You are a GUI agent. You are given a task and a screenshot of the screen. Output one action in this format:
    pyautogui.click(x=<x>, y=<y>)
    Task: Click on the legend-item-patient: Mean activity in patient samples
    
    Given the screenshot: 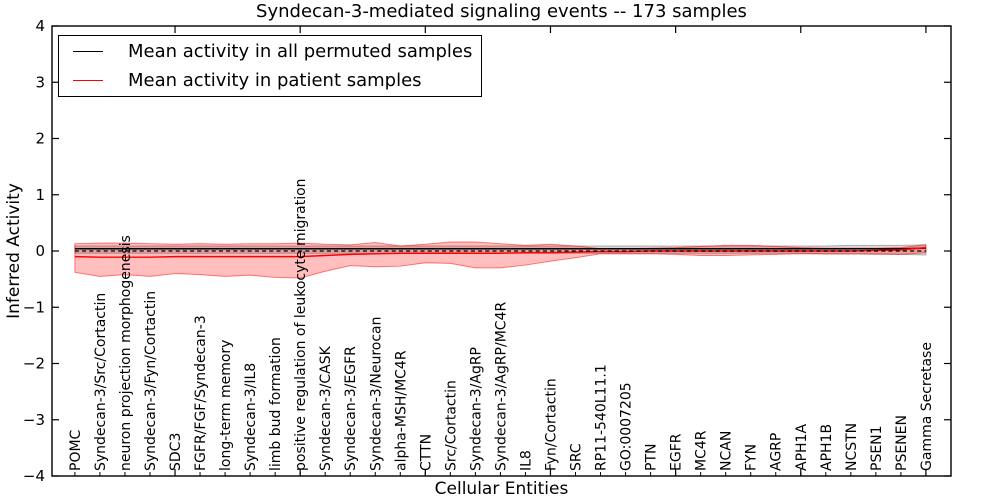 What is the action you would take?
    pyautogui.click(x=270, y=81)
    